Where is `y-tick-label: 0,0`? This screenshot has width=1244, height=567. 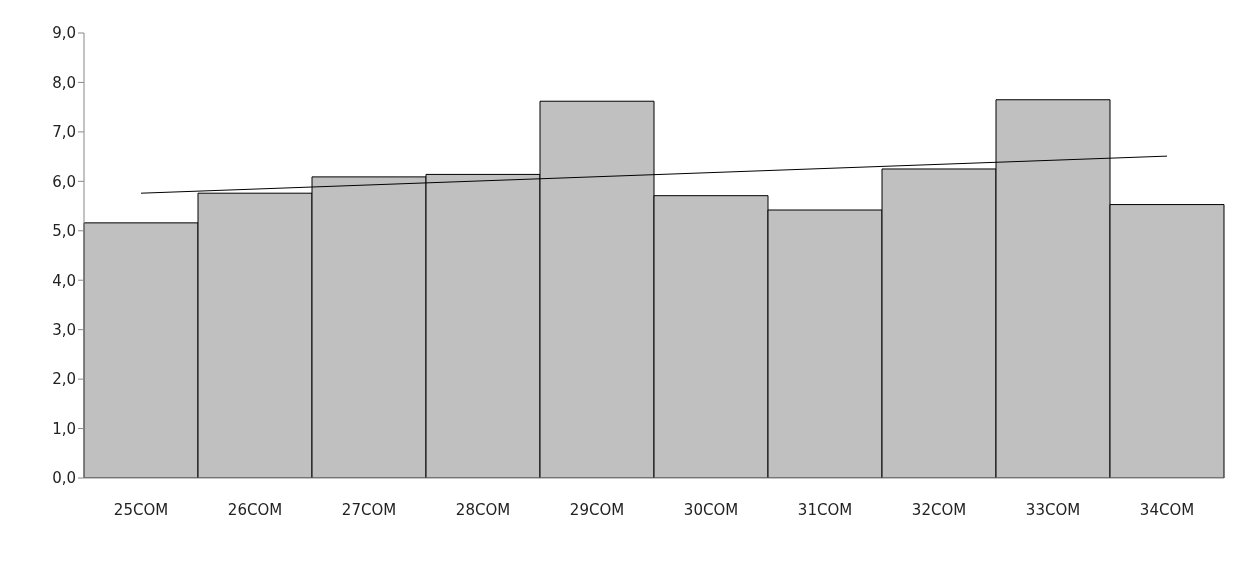 y-tick-label: 0,0 is located at coordinates (64, 478).